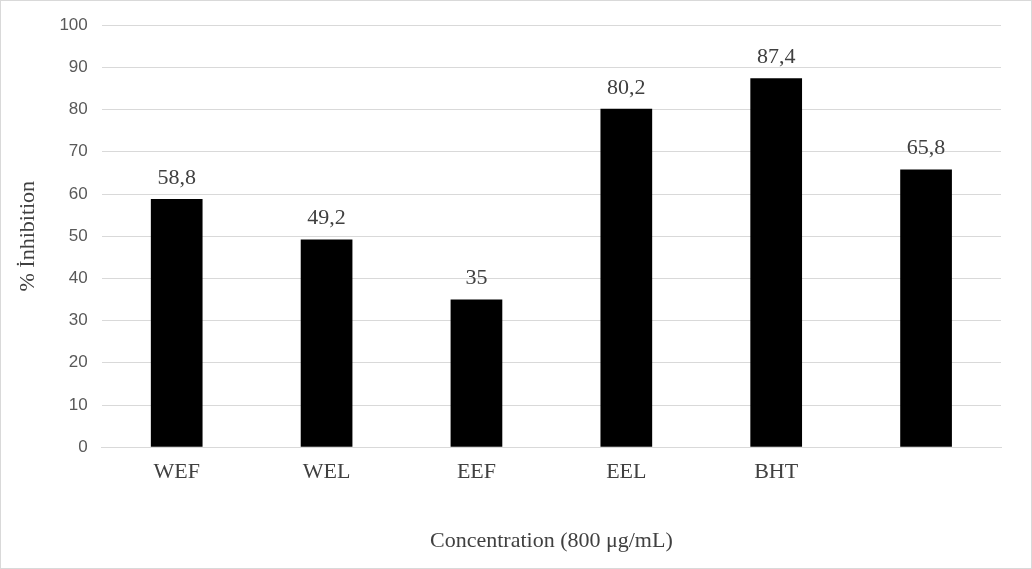 The width and height of the screenshot is (1032, 569). I want to click on y-tick-label: 90, so click(78, 67).